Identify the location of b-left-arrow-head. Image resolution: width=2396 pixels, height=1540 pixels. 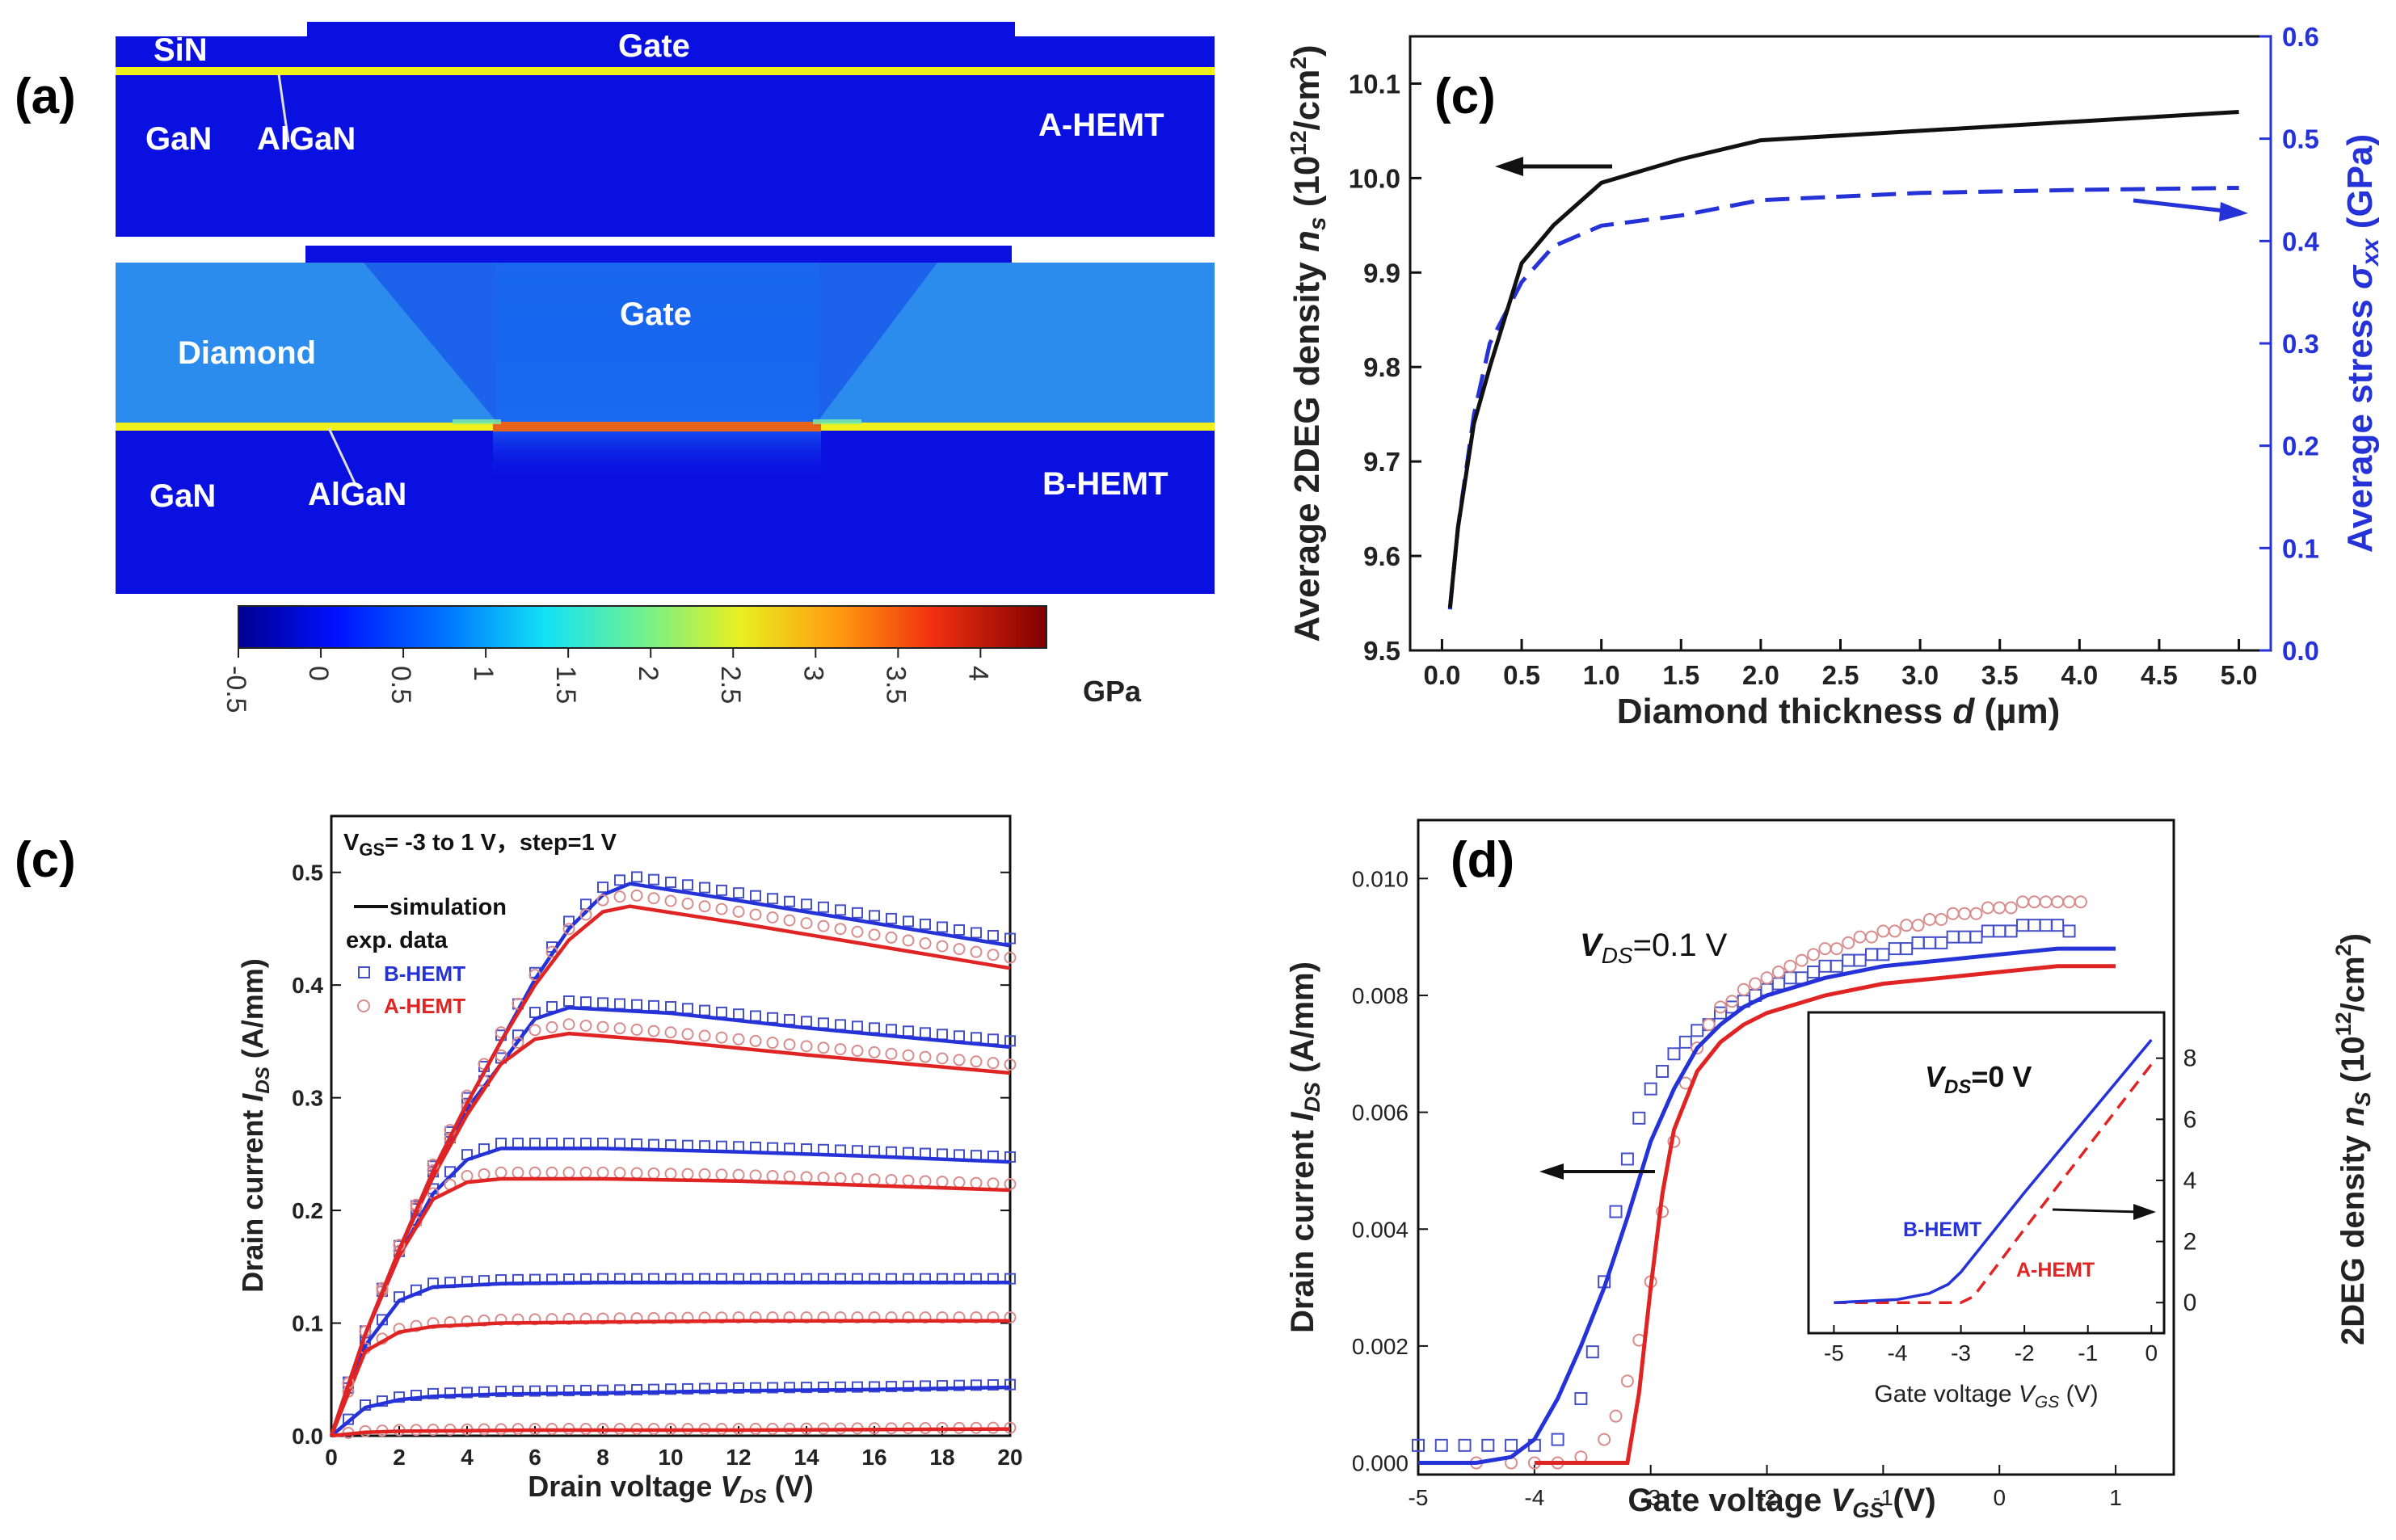
(1509, 166).